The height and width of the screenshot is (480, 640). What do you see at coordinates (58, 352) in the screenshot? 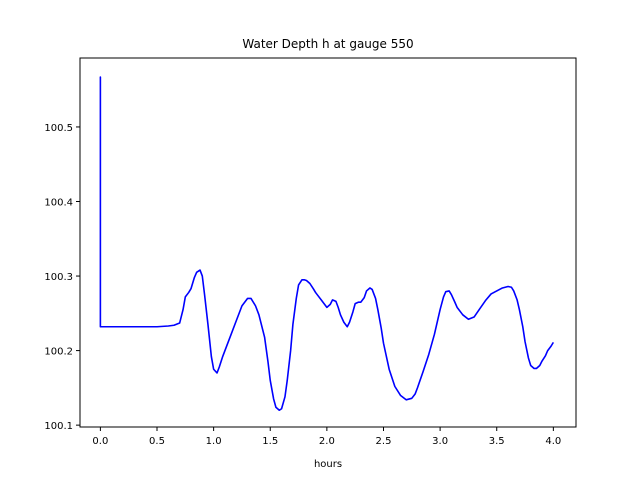
I see `y-tick-label: 100.2` at bounding box center [58, 352].